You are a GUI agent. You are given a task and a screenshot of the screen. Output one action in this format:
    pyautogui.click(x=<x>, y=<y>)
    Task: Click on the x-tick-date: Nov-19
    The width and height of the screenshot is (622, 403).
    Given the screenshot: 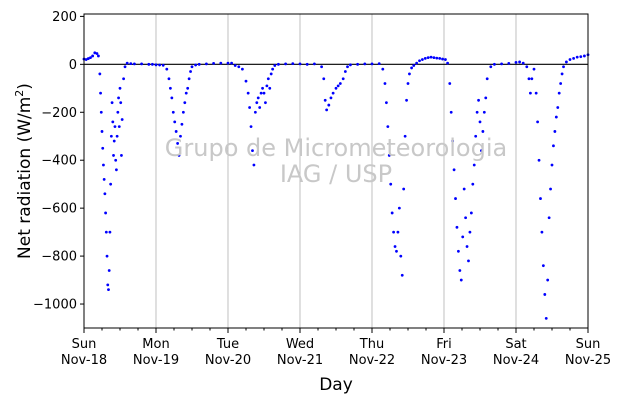 What is the action you would take?
    pyautogui.click(x=156, y=360)
    